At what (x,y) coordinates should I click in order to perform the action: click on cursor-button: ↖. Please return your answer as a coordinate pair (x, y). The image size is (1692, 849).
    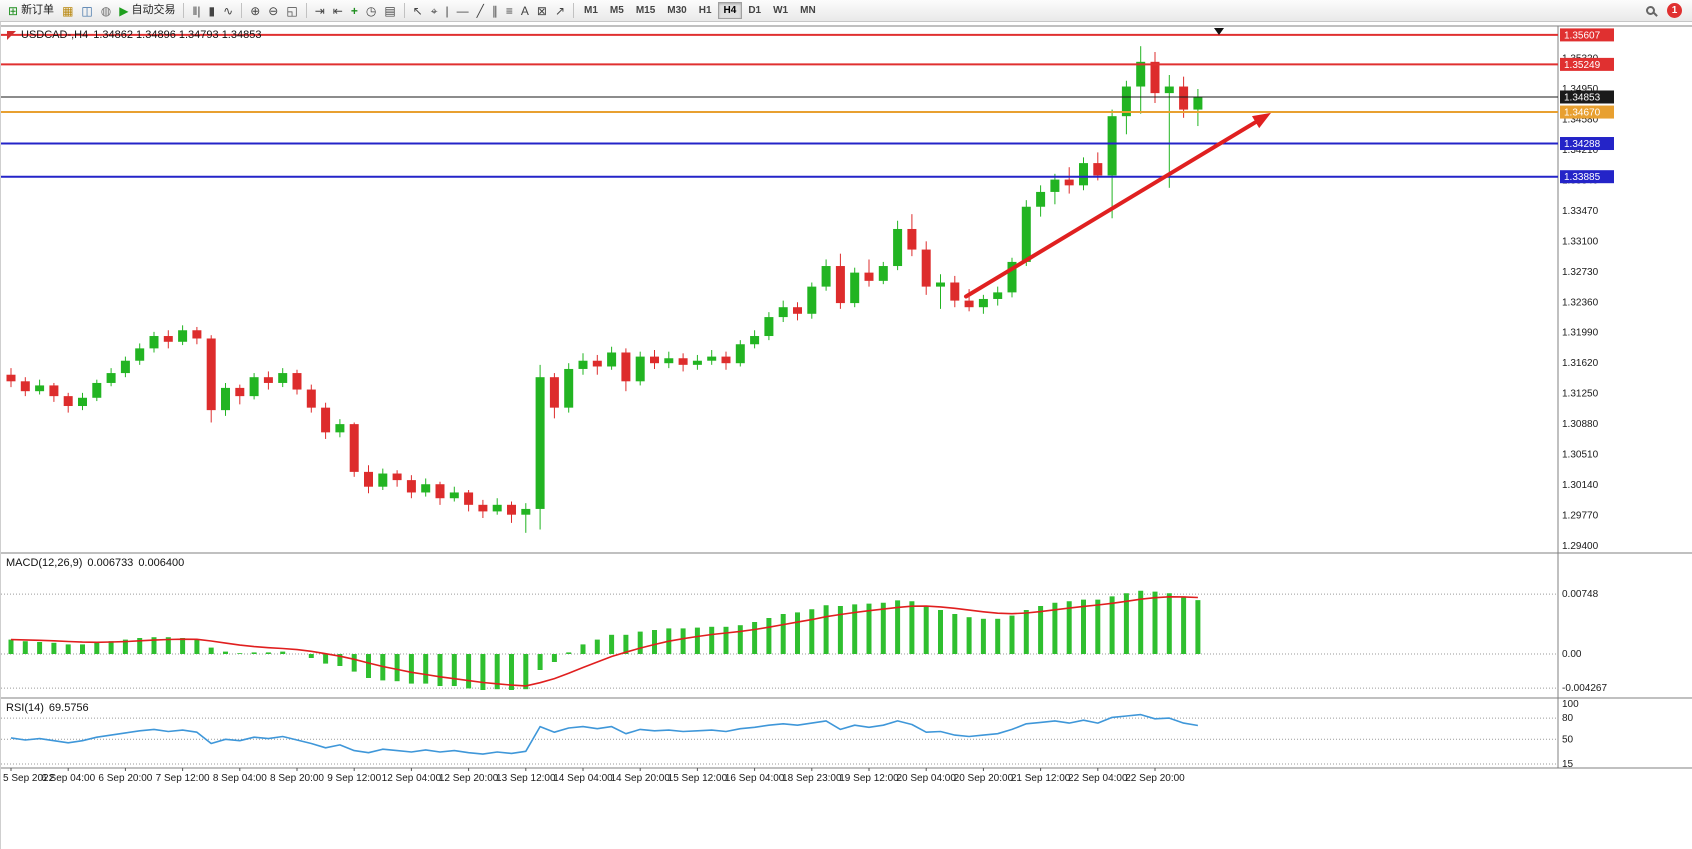
    Looking at the image, I should click on (418, 11).